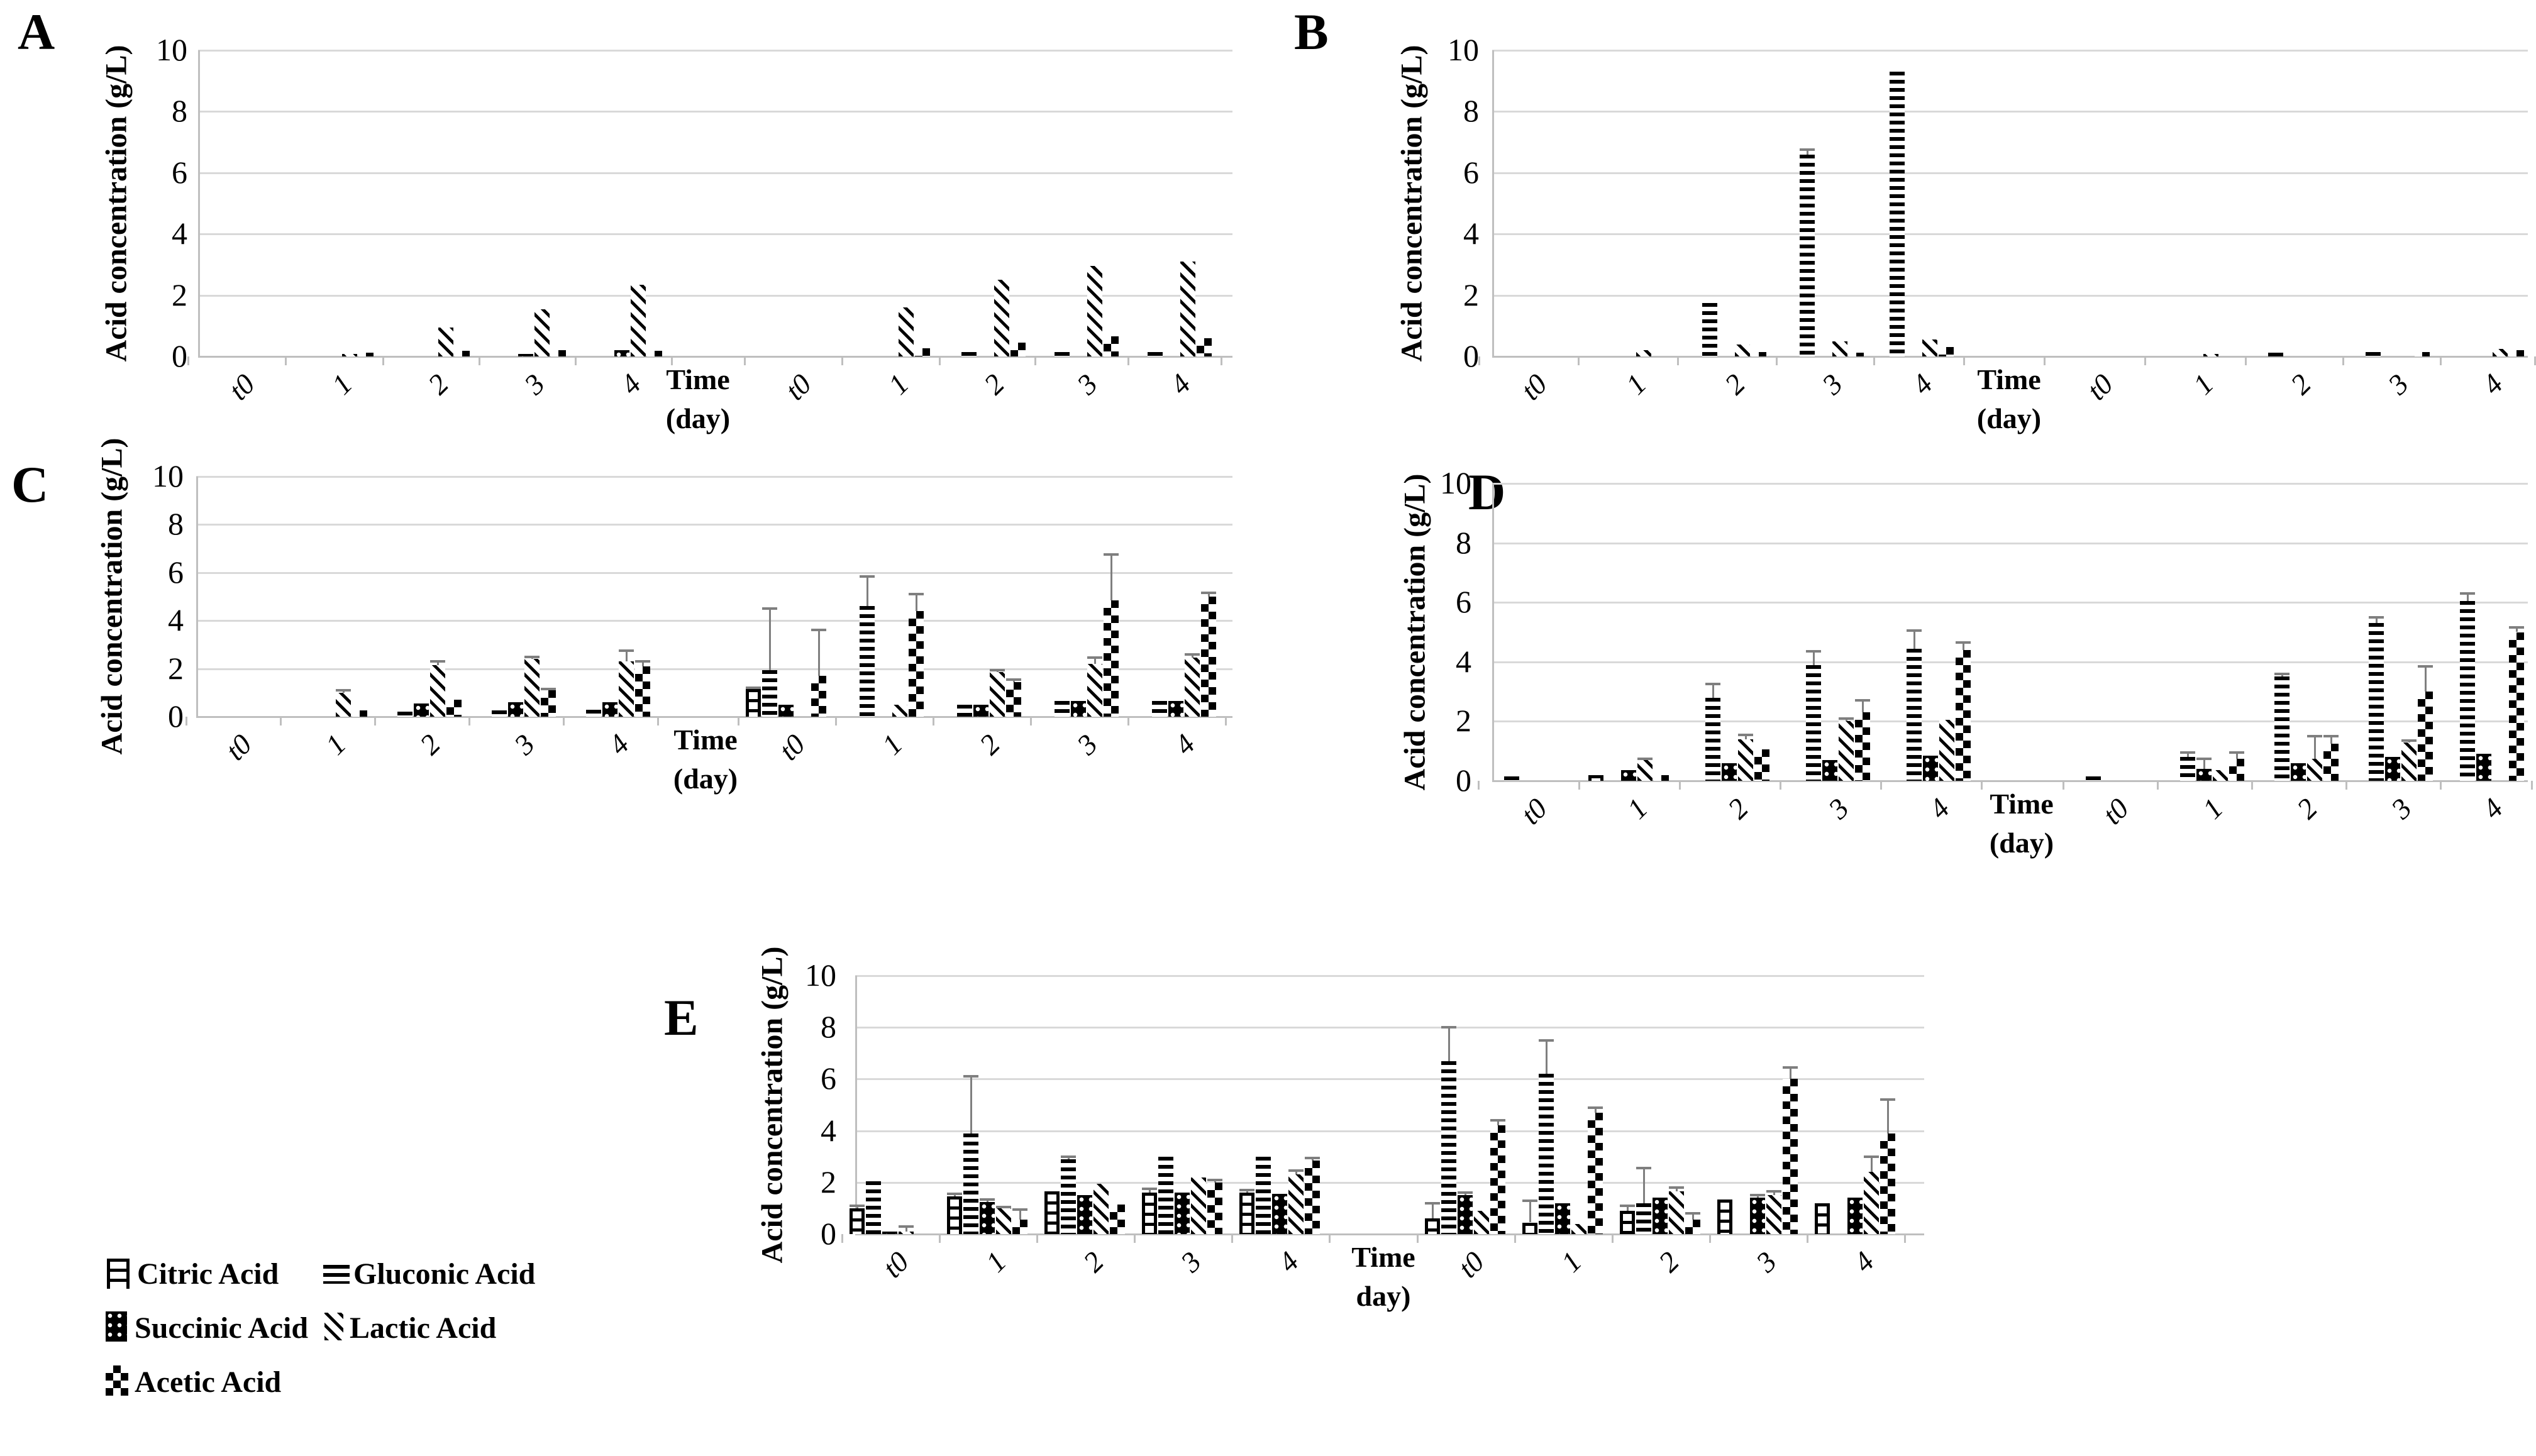  Describe the element at coordinates (36, 31) in the screenshot. I see `panel-letter-A: A` at that location.